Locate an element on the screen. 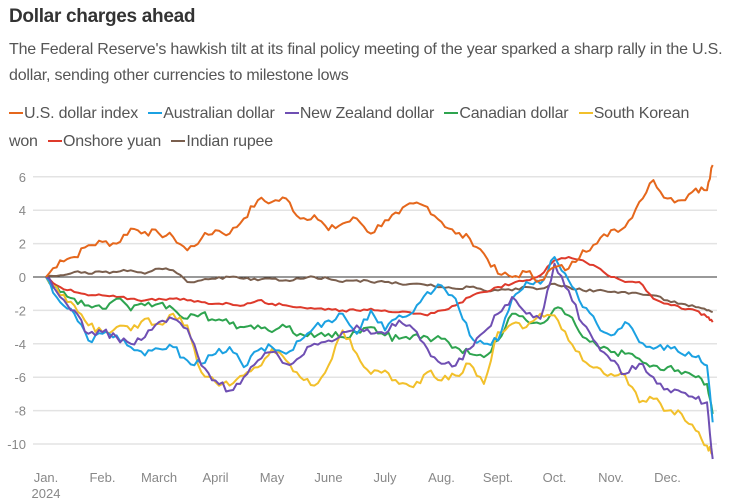  x-tick-label: Jan. is located at coordinates (46, 477).